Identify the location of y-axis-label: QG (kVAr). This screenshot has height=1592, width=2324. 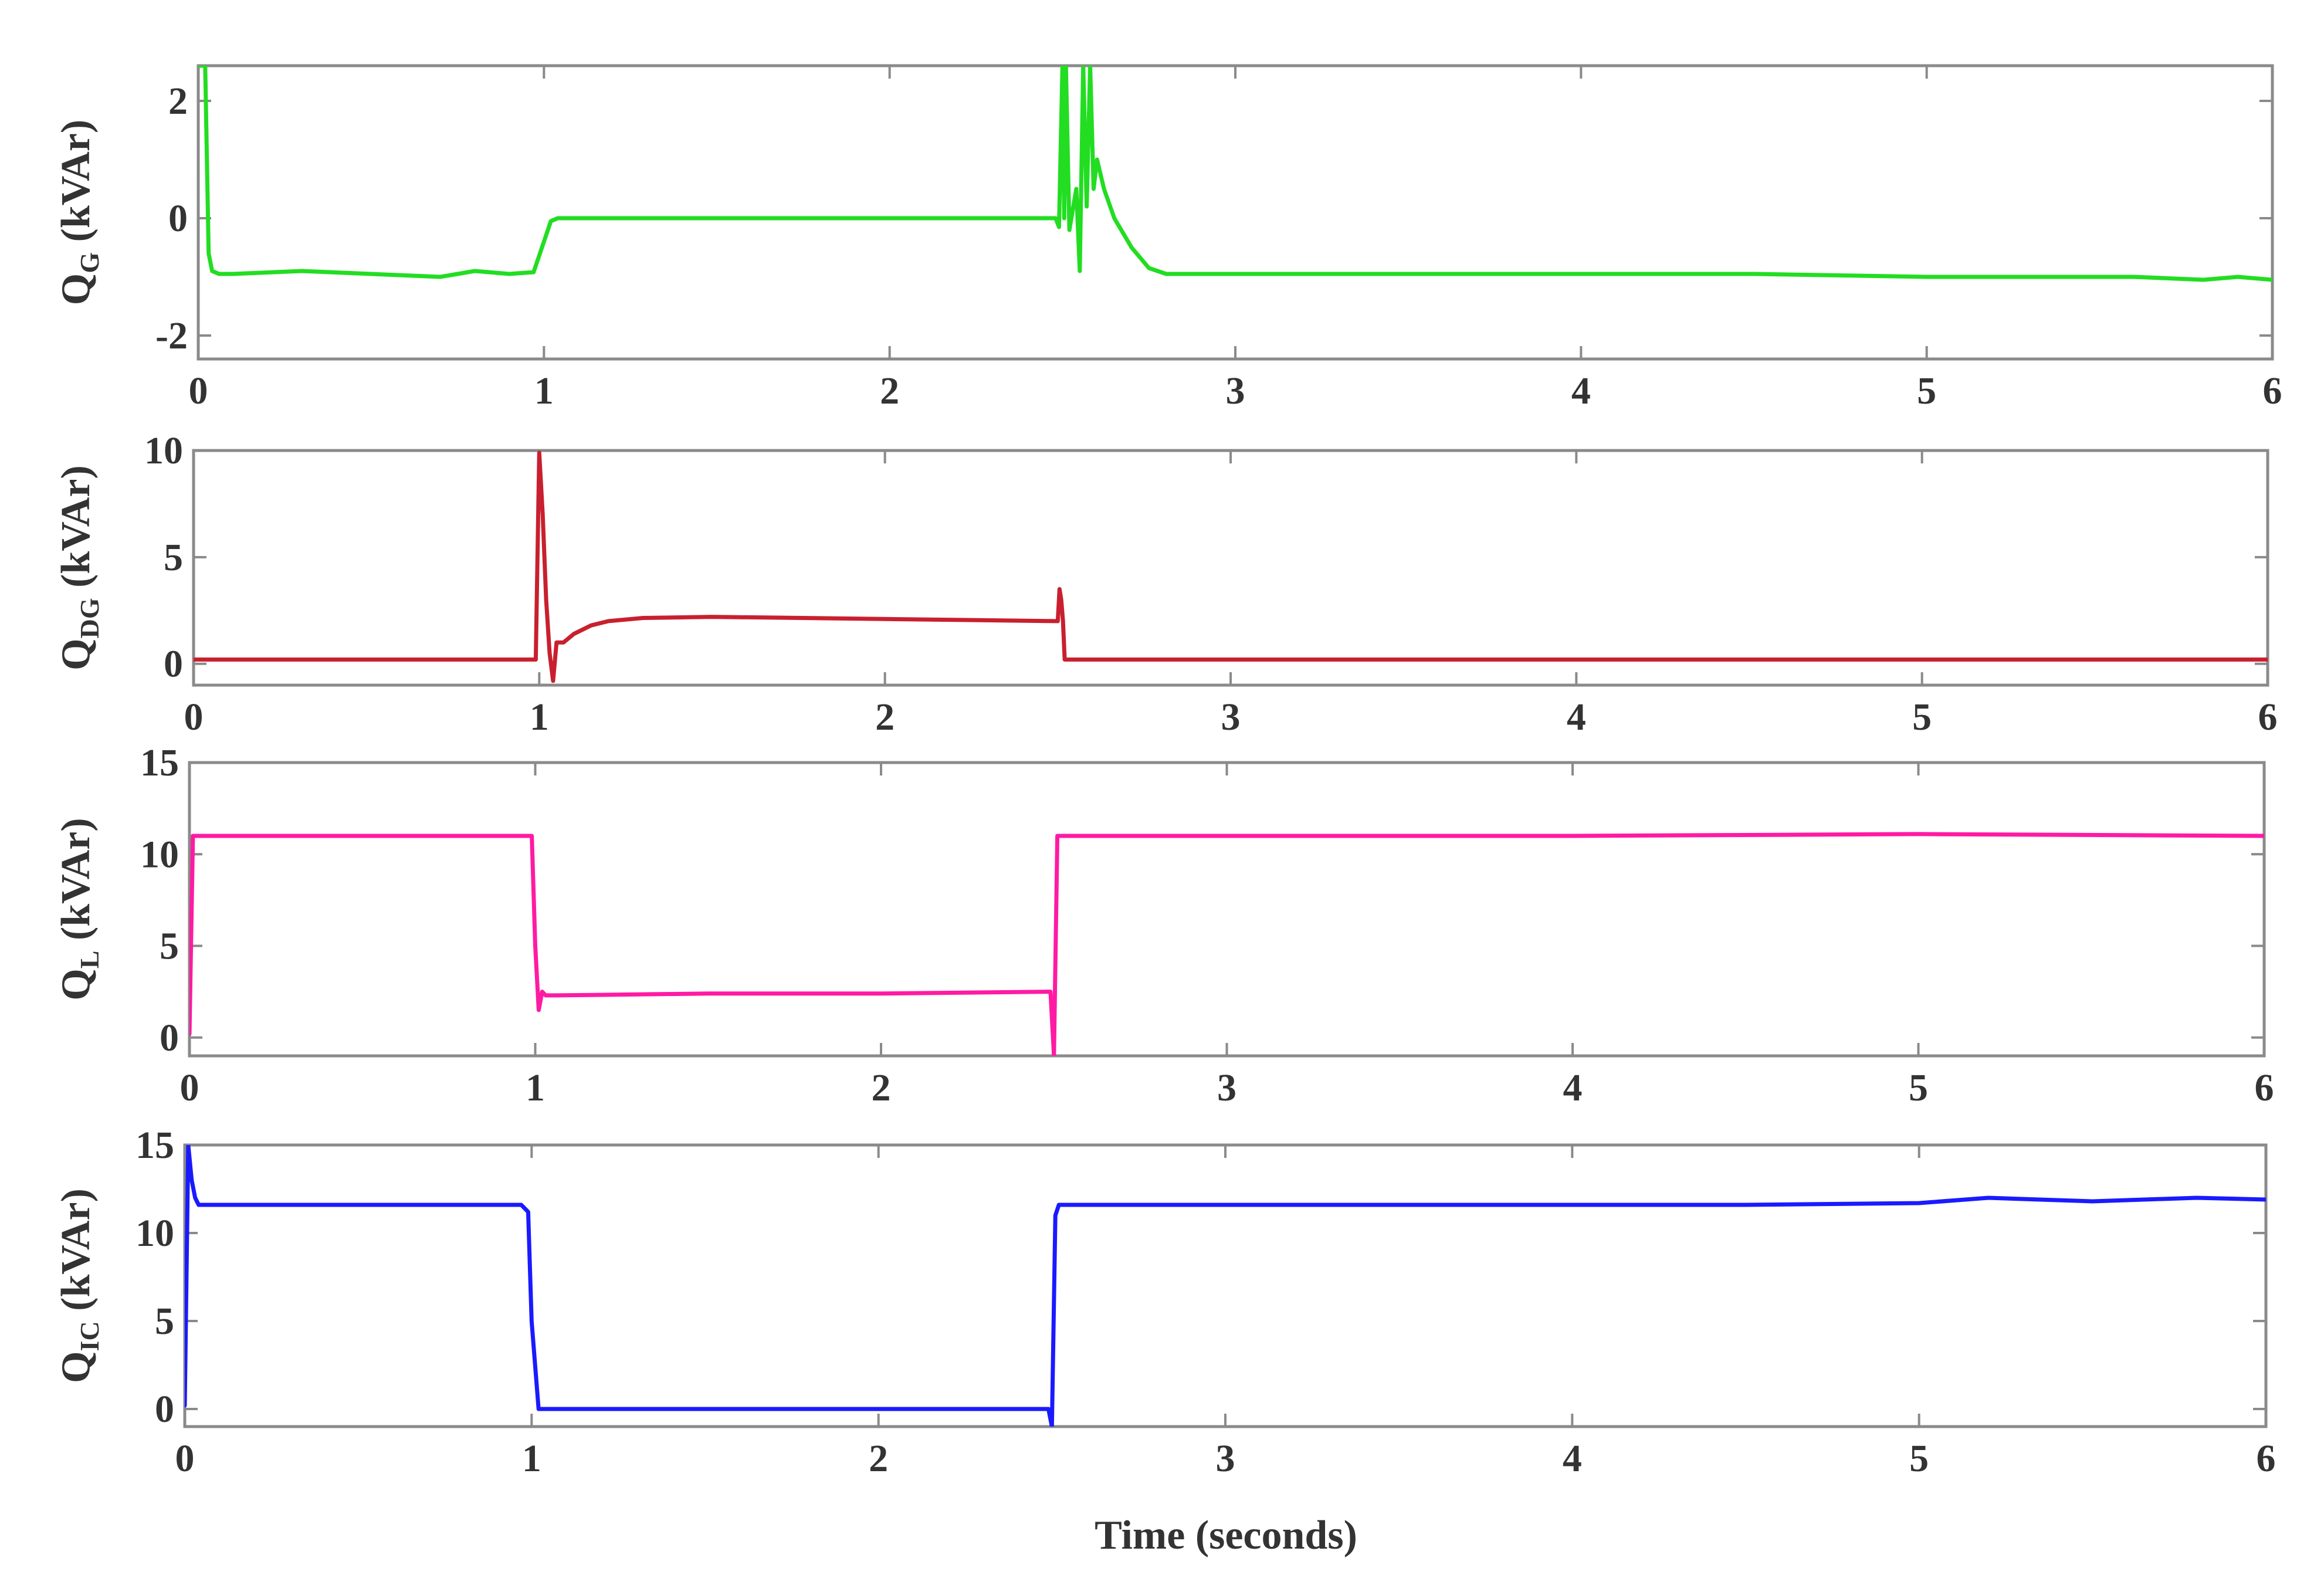
(78, 212).